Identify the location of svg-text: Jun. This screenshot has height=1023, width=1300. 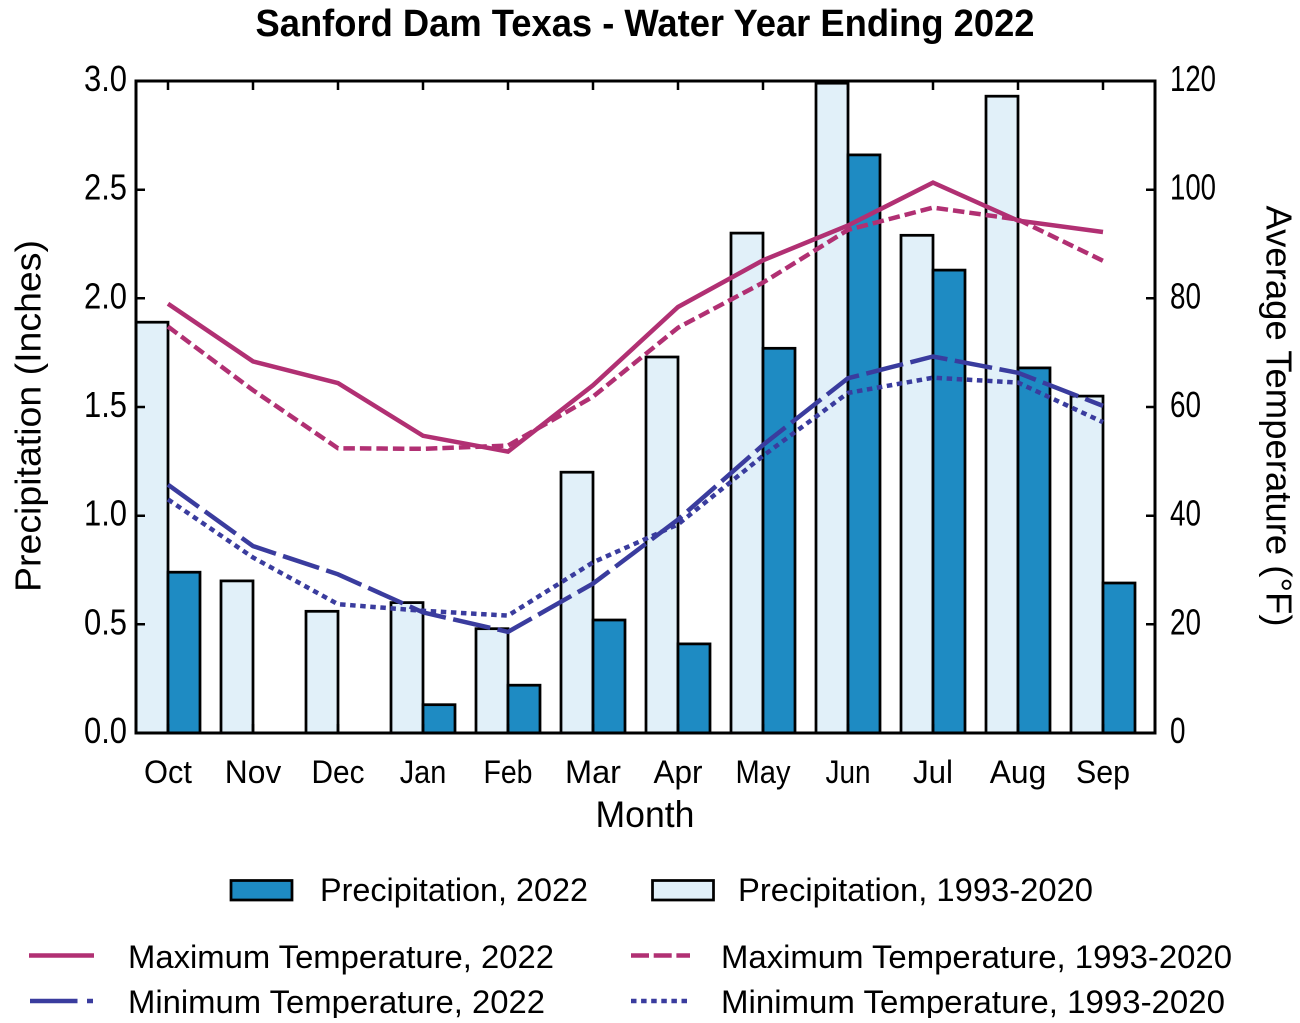
(848, 772).